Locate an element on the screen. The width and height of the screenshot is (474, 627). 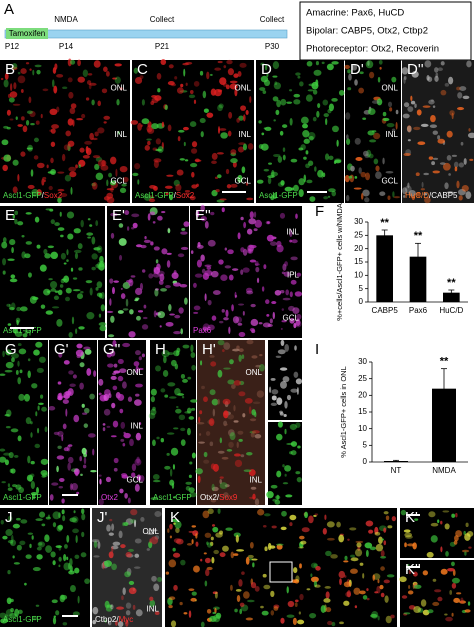
y-tick-label: 15 is located at coordinates (362, 411).